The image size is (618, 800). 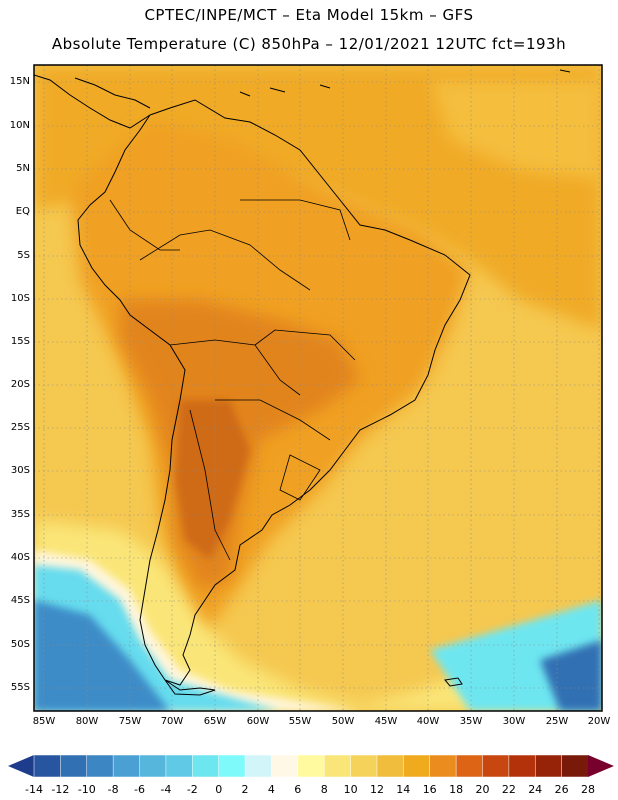 What do you see at coordinates (113, 789) in the screenshot?
I see `colorbar-tick-label: -8` at bounding box center [113, 789].